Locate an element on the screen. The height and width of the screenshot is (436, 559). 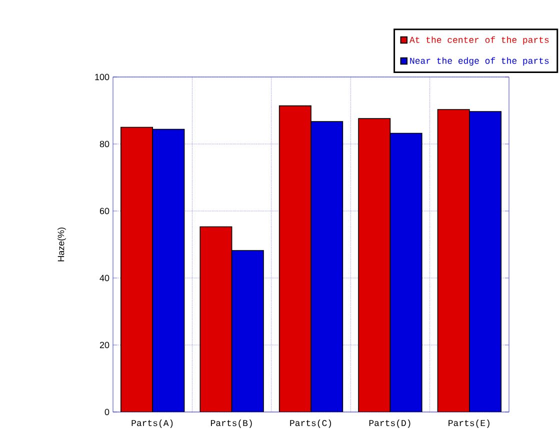
x-tick-label: Parts(A) is located at coordinates (152, 424).